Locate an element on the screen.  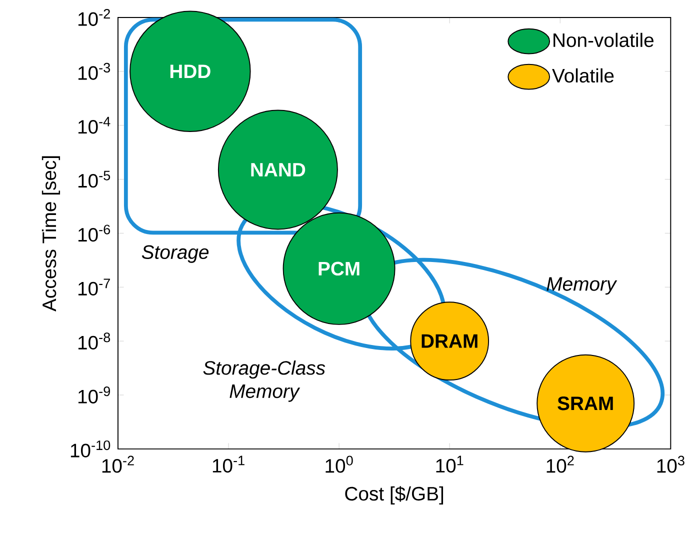
x-tick-label: 10$^{1}$ is located at coordinates (450, 464).